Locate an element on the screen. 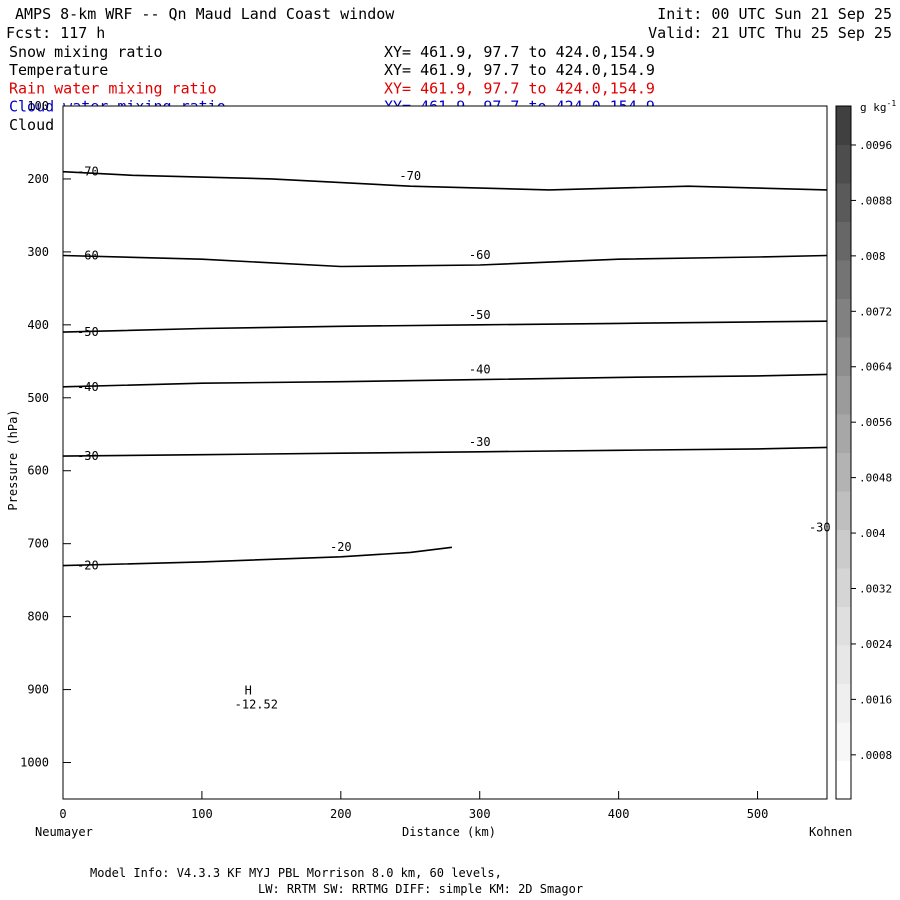 The height and width of the screenshot is (900, 900). variable-name: Snow mixing ratio is located at coordinates (86, 52).